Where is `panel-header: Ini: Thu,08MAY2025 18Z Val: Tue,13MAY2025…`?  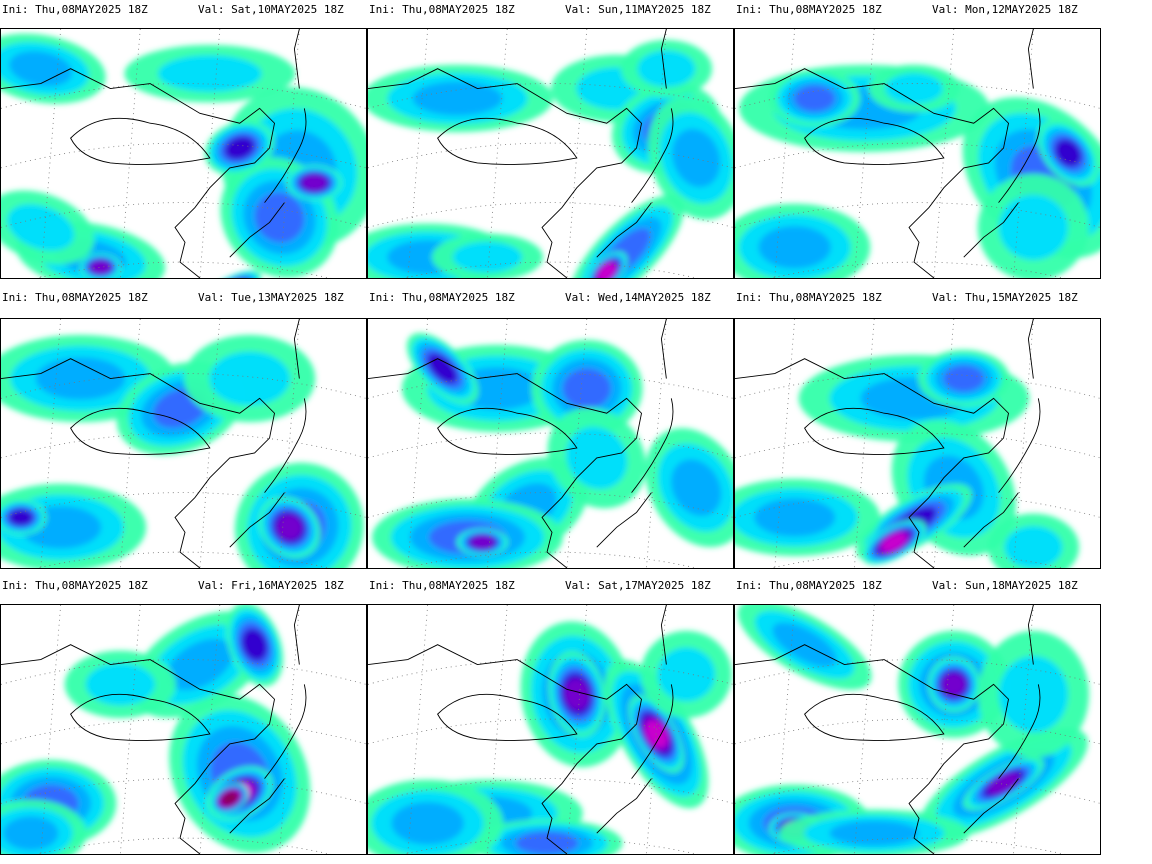
panel-header: Ini: Thu,08MAY2025 18Z Val: Tue,13MAY2025… is located at coordinates (183, 296).